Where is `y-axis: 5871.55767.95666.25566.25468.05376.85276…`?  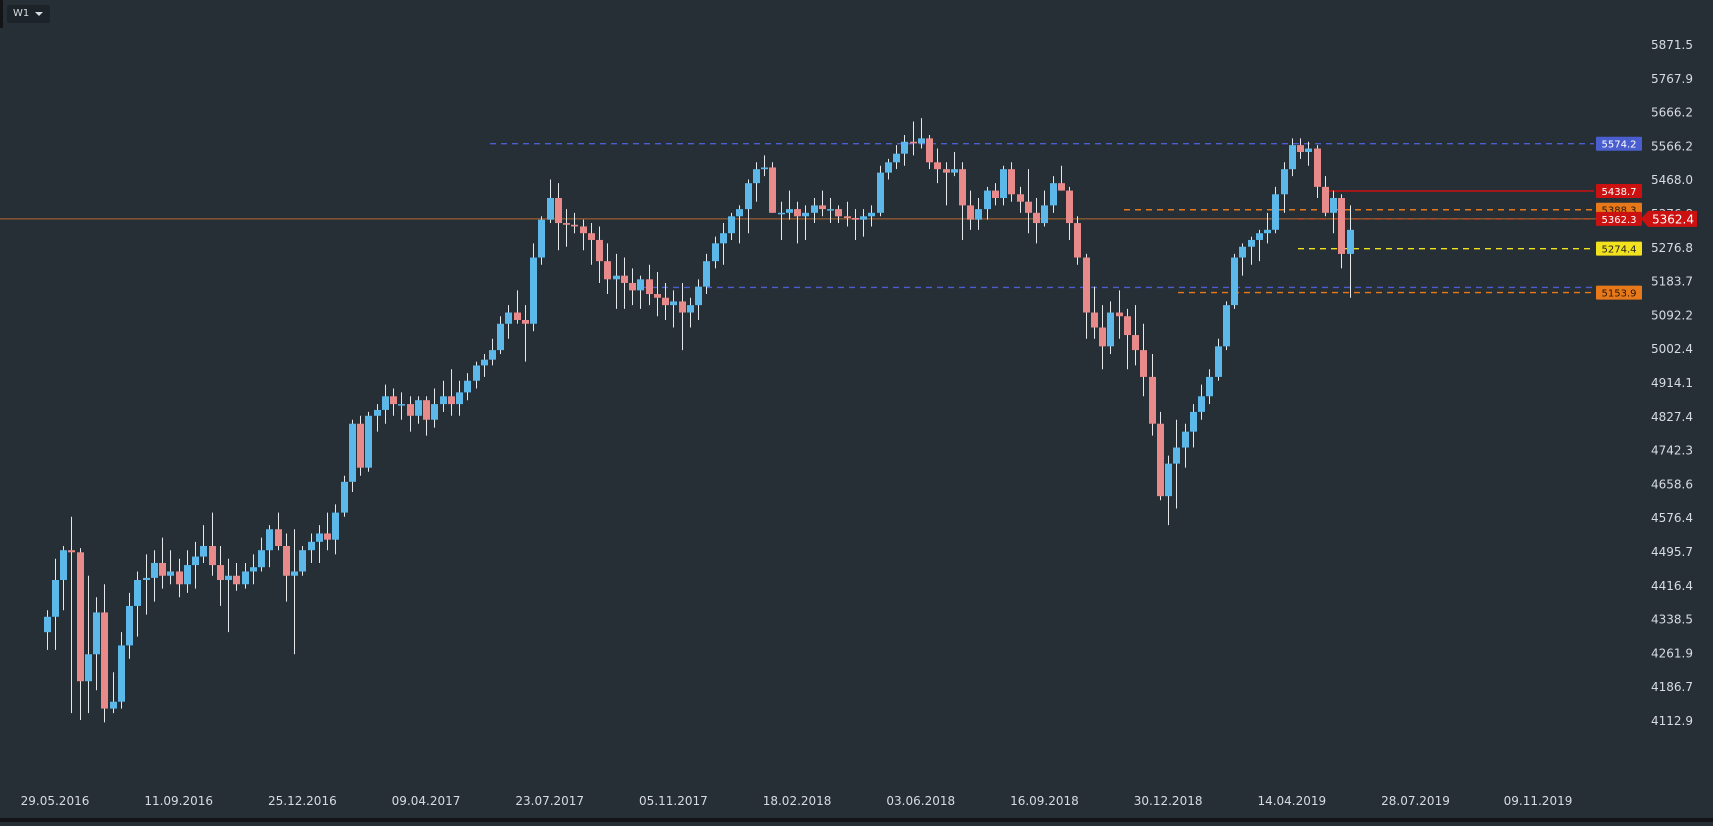 y-axis: 5871.55767.95666.25566.25468.05376.85276… is located at coordinates (1672, 383).